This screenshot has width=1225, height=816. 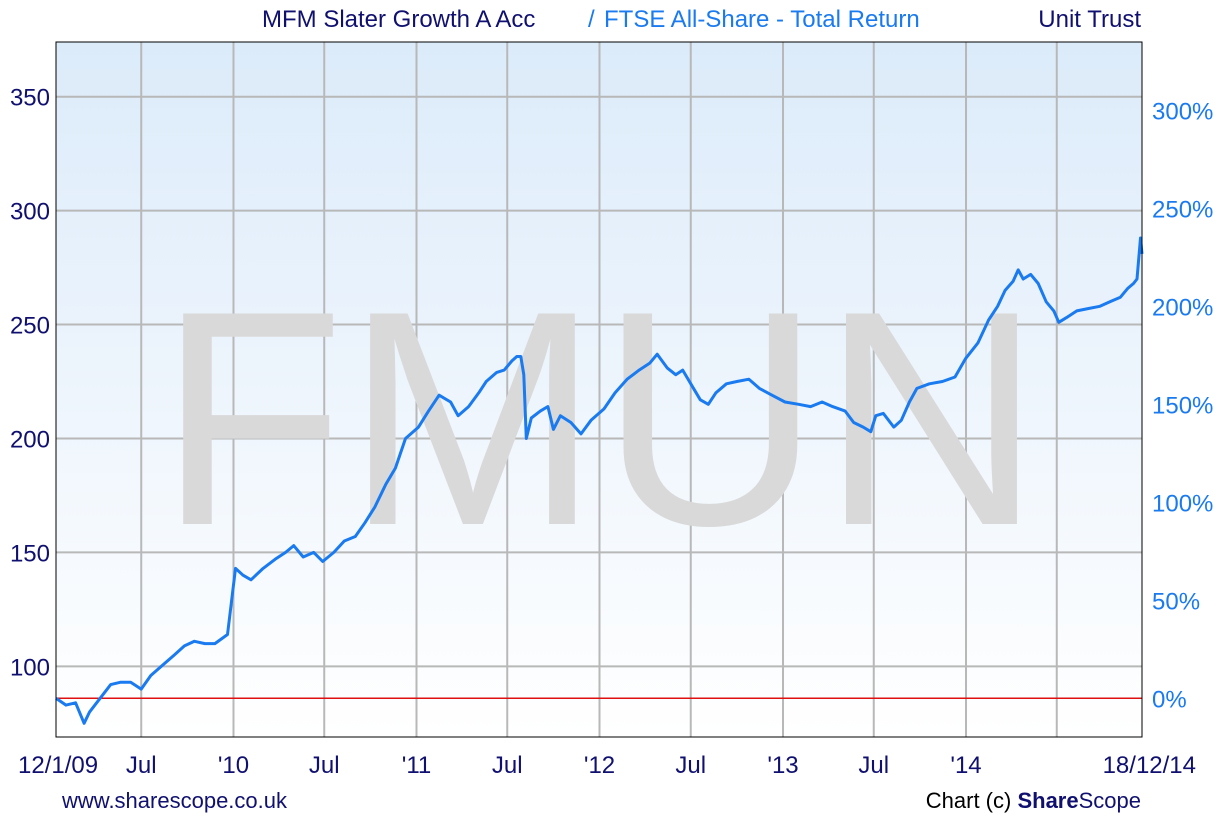 I want to click on x-axis-tick-label: '13, so click(x=782, y=765).